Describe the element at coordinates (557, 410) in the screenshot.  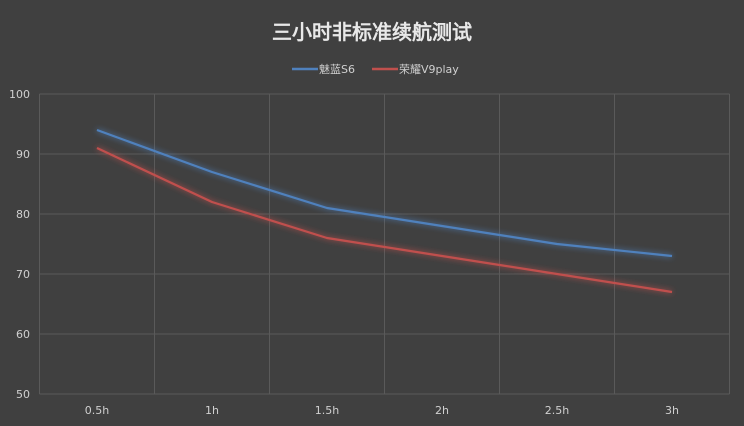
I see `x-tick-label: 2.5h` at that location.